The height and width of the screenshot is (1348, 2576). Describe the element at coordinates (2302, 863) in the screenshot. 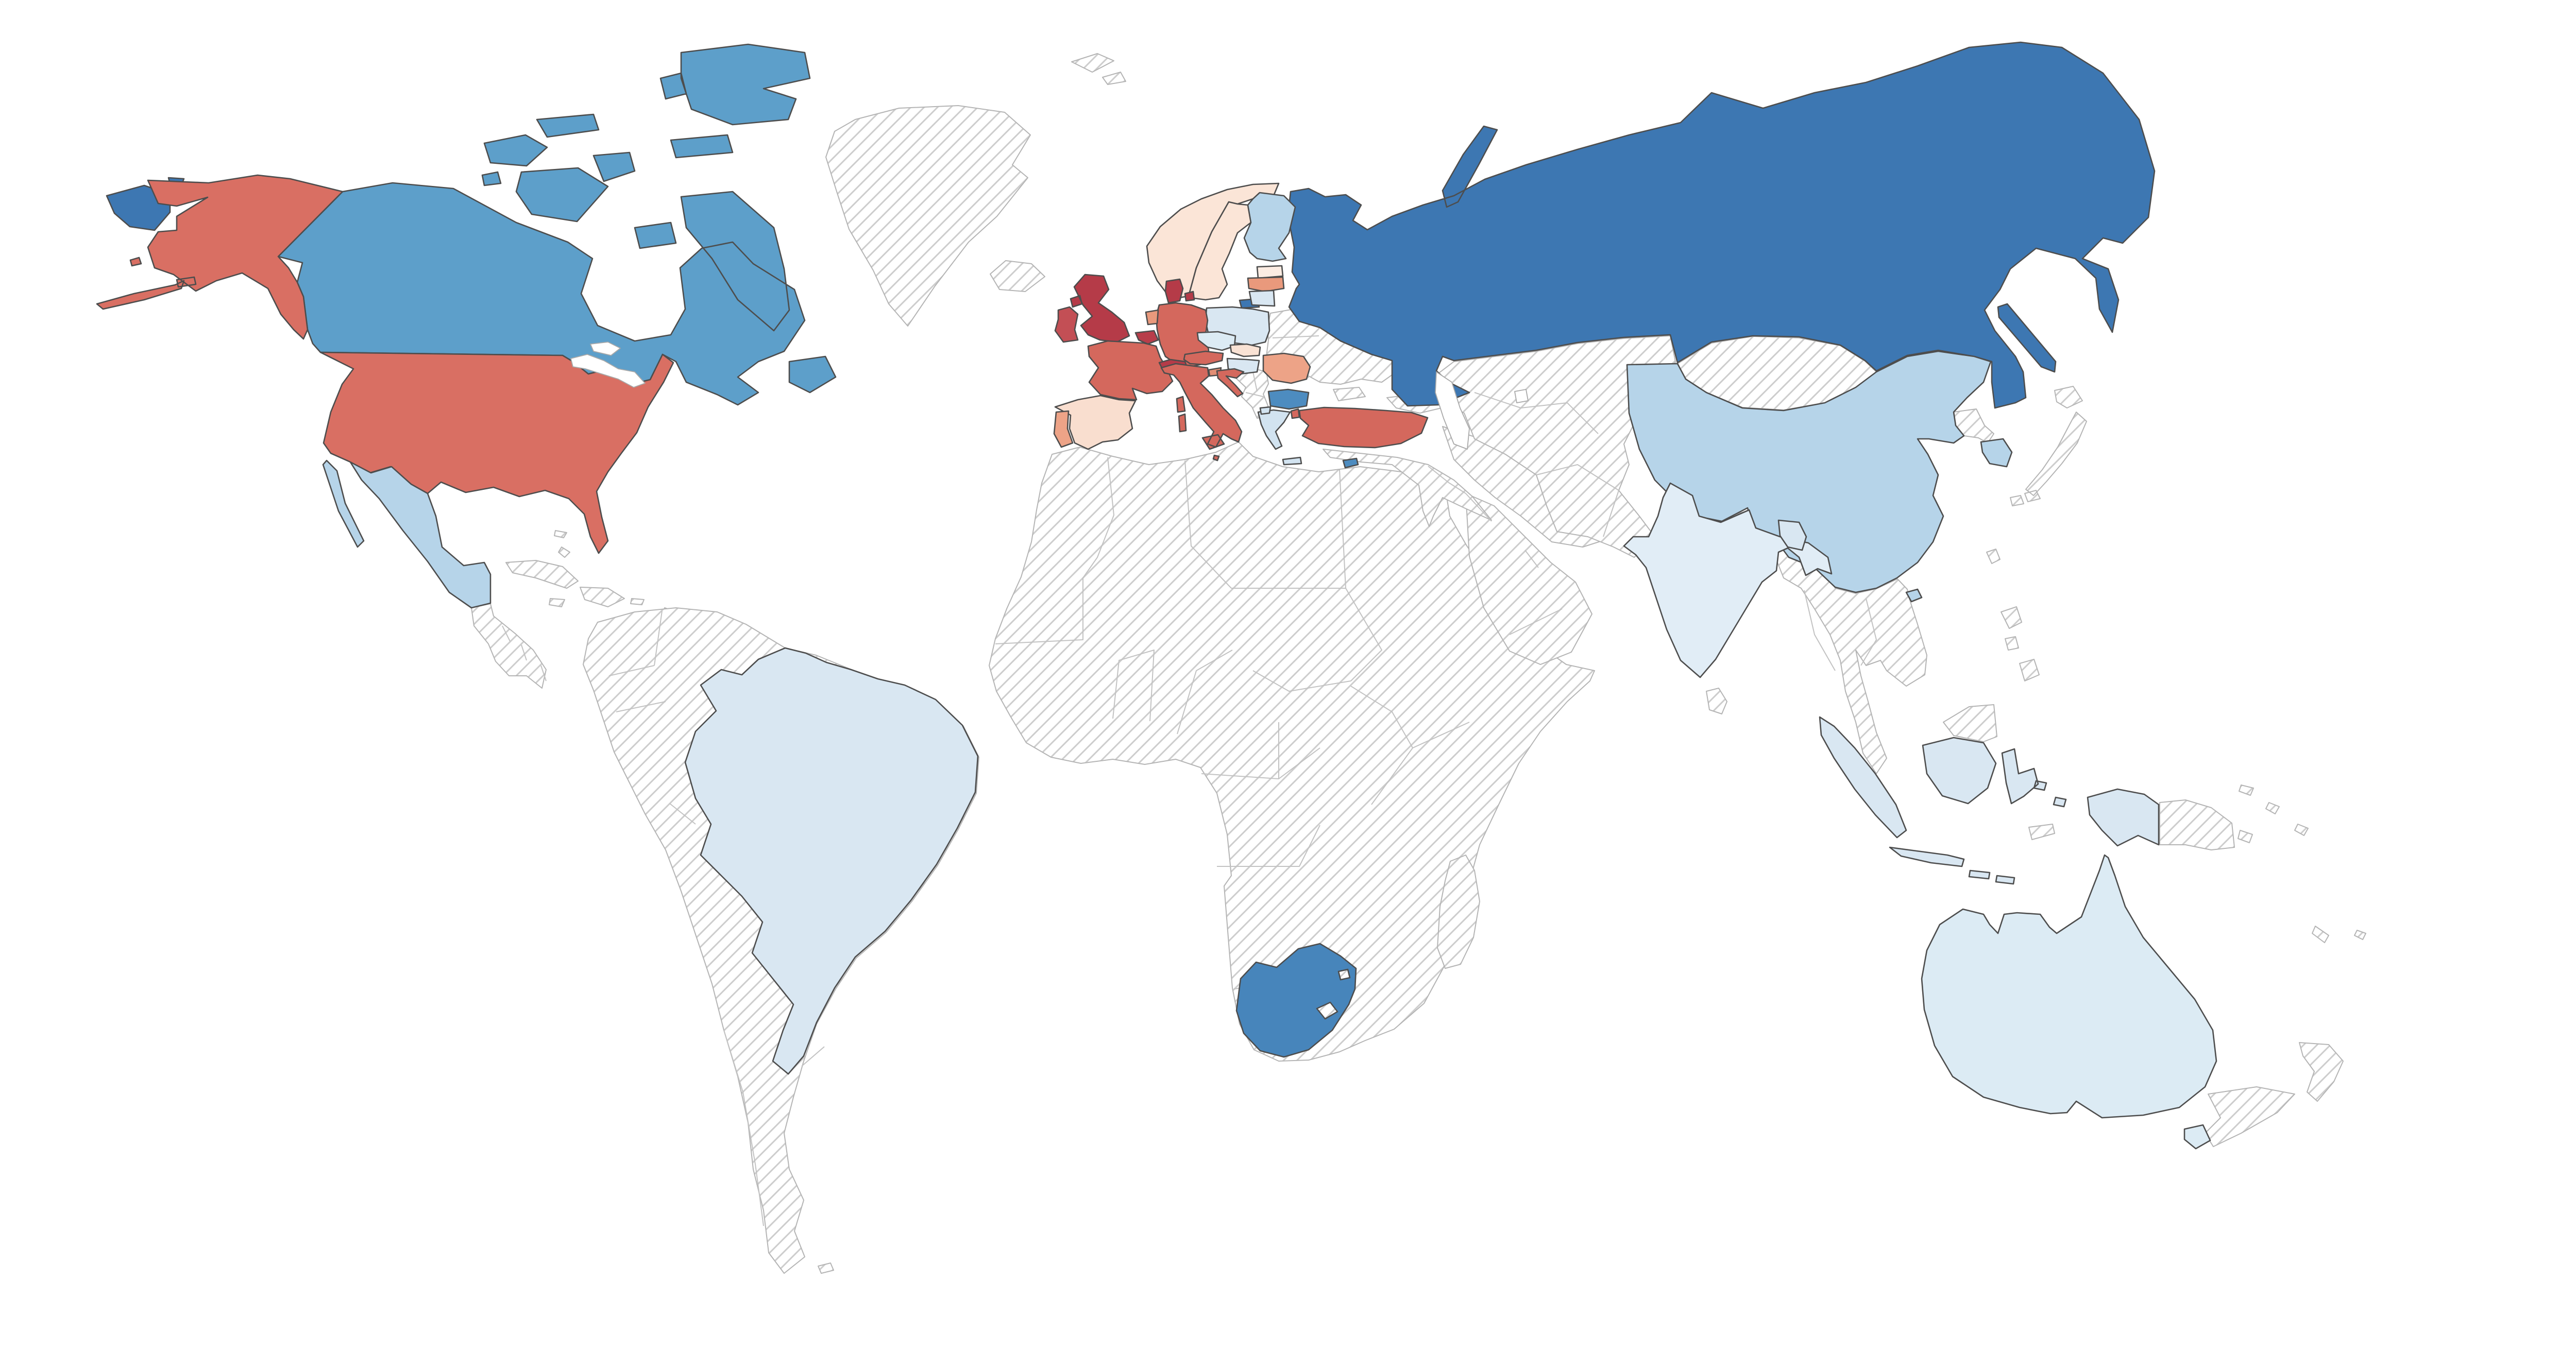

I see `region-pacific-islands` at that location.